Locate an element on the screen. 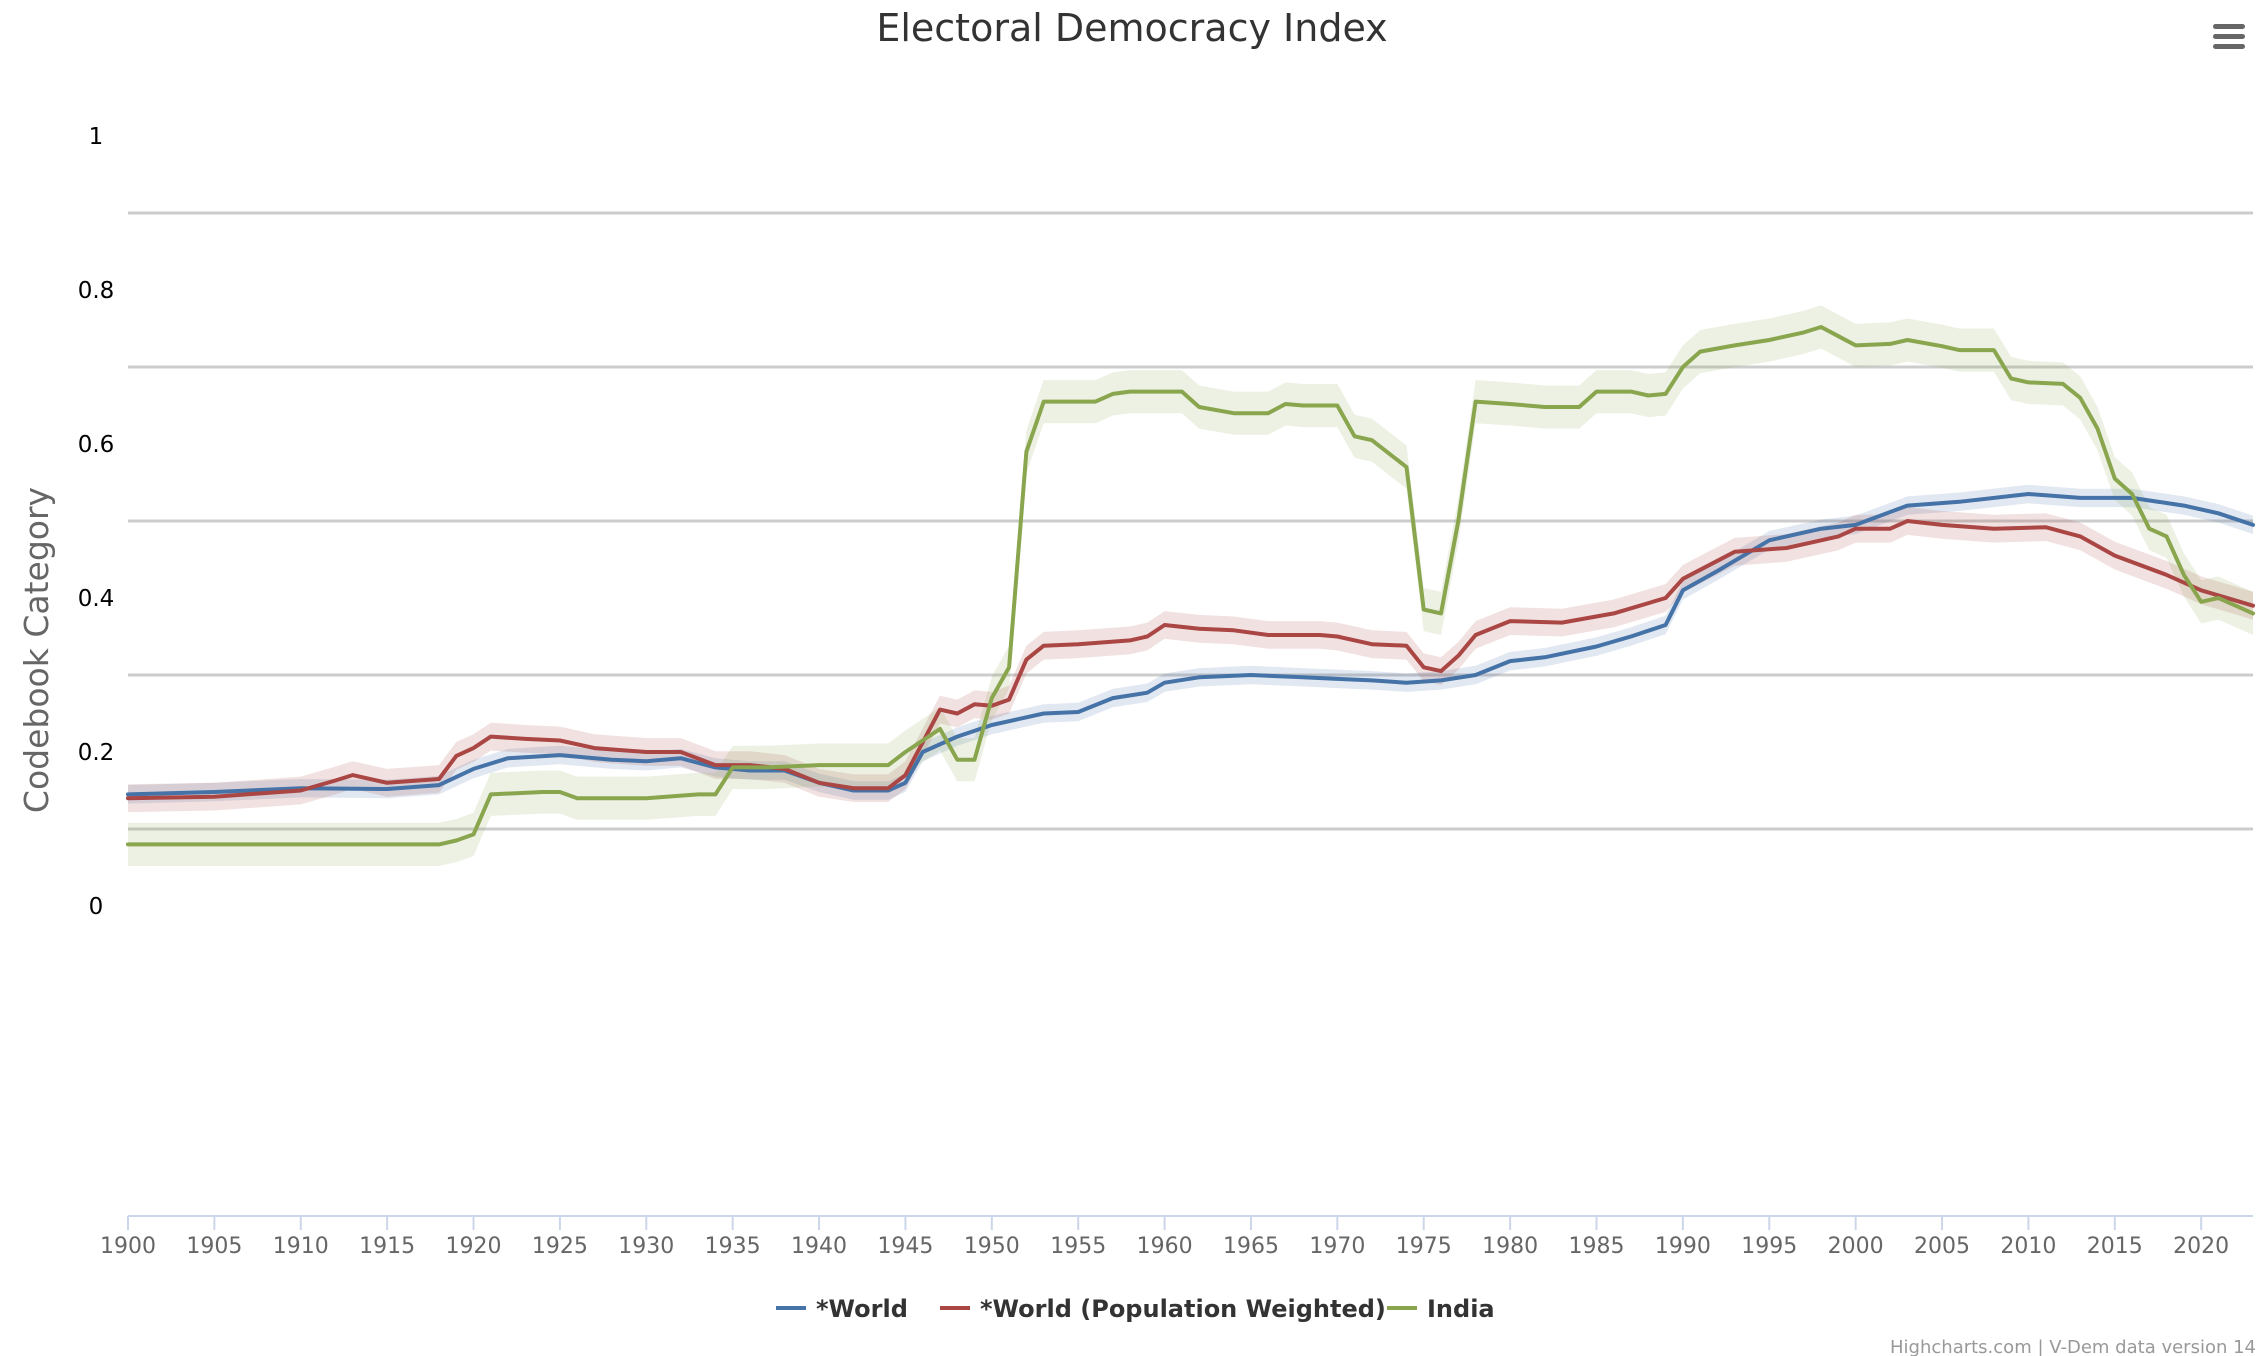 The width and height of the screenshot is (2264, 1356). x-tick-label: 1995 is located at coordinates (1769, 1246).